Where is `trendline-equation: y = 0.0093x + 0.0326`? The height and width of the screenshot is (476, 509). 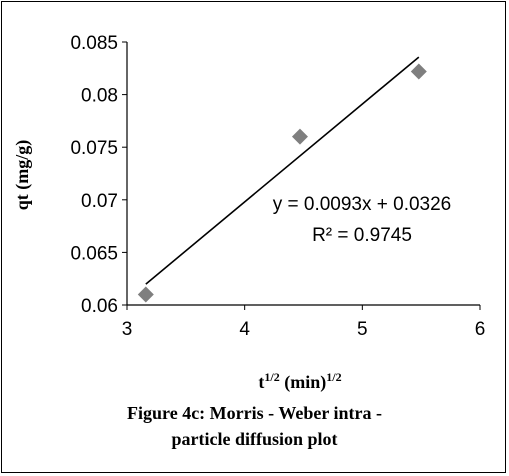
trendline-equation: y = 0.0093x + 0.0326 is located at coordinates (362, 204).